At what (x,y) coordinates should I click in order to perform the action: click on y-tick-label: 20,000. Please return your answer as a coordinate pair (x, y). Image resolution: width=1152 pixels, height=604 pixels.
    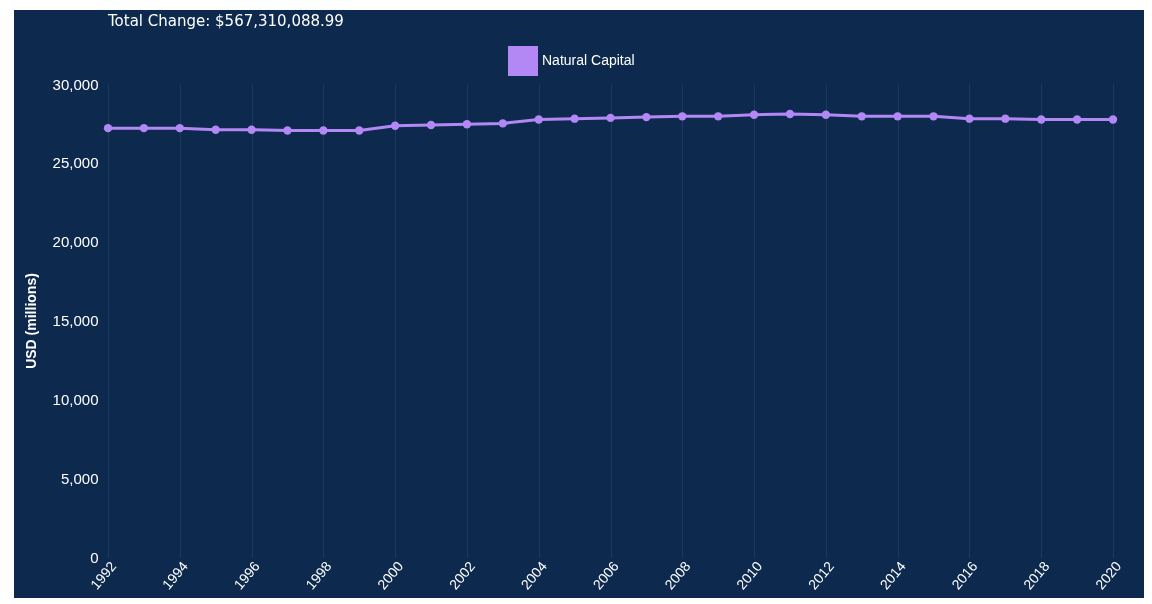
    Looking at the image, I should click on (75, 242).